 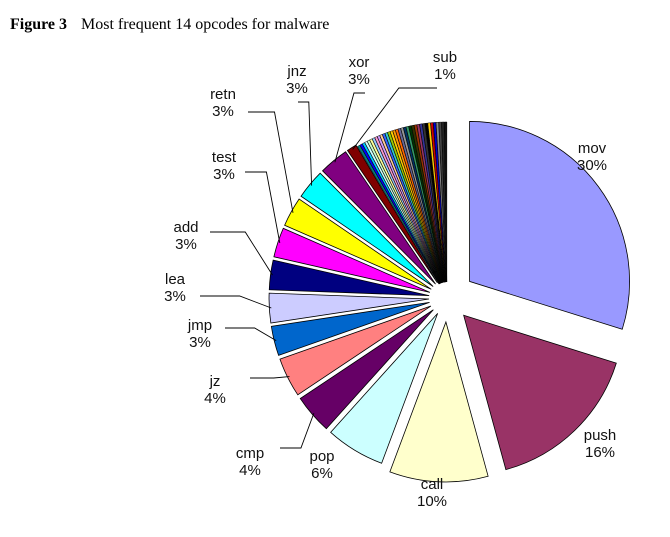 I want to click on pie-slice-cmp, so click(x=366, y=369).